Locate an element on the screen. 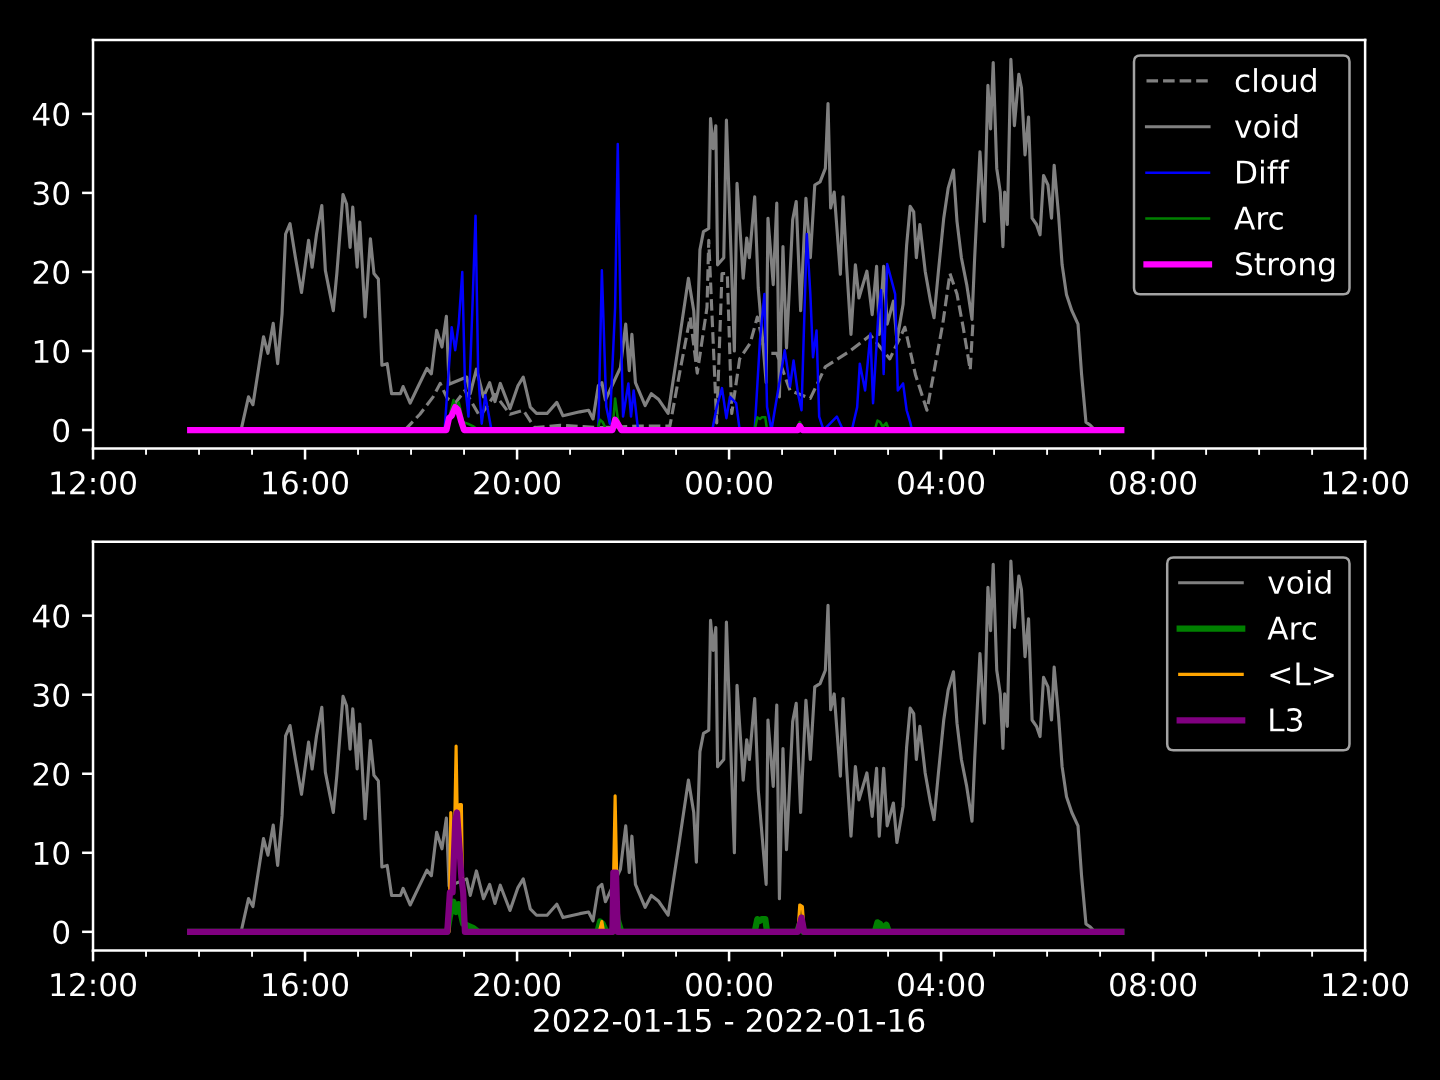 The height and width of the screenshot is (1080, 1440). legend-label: <L> is located at coordinates (1302, 674).